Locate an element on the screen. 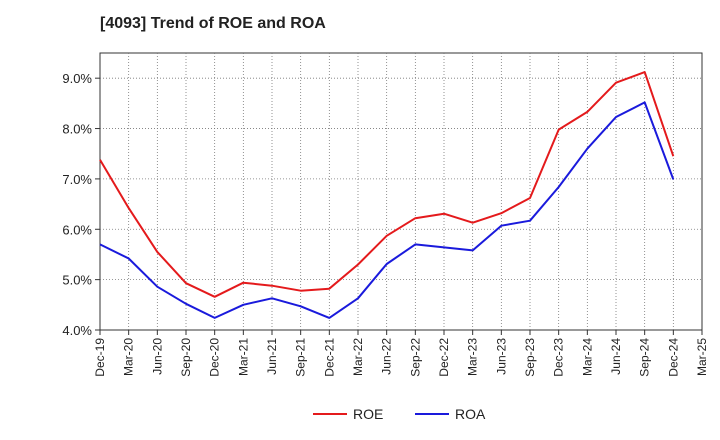 The height and width of the screenshot is (440, 720). y-tick-label: 8.0% is located at coordinates (77, 129).